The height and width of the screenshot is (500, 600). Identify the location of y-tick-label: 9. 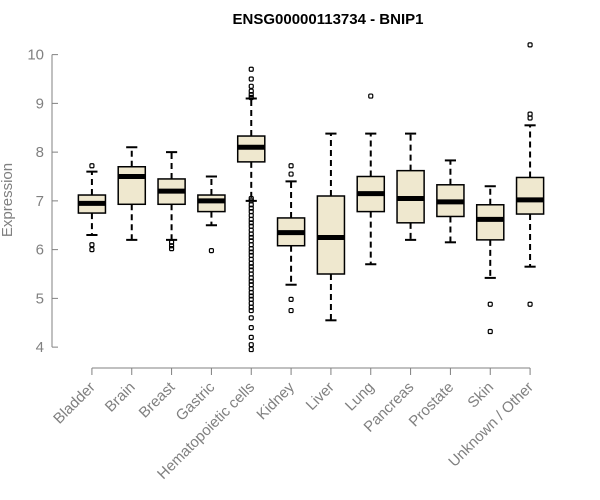
(40, 103).